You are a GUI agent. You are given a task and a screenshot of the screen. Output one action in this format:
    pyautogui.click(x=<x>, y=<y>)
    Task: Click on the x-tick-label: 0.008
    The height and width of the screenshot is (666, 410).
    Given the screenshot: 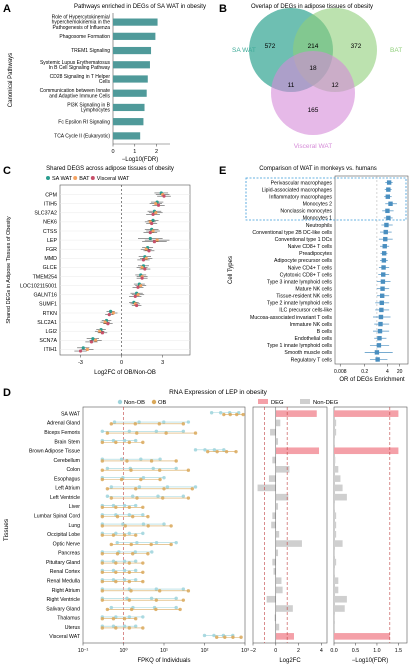 What is the action you would take?
    pyautogui.click(x=340, y=372)
    